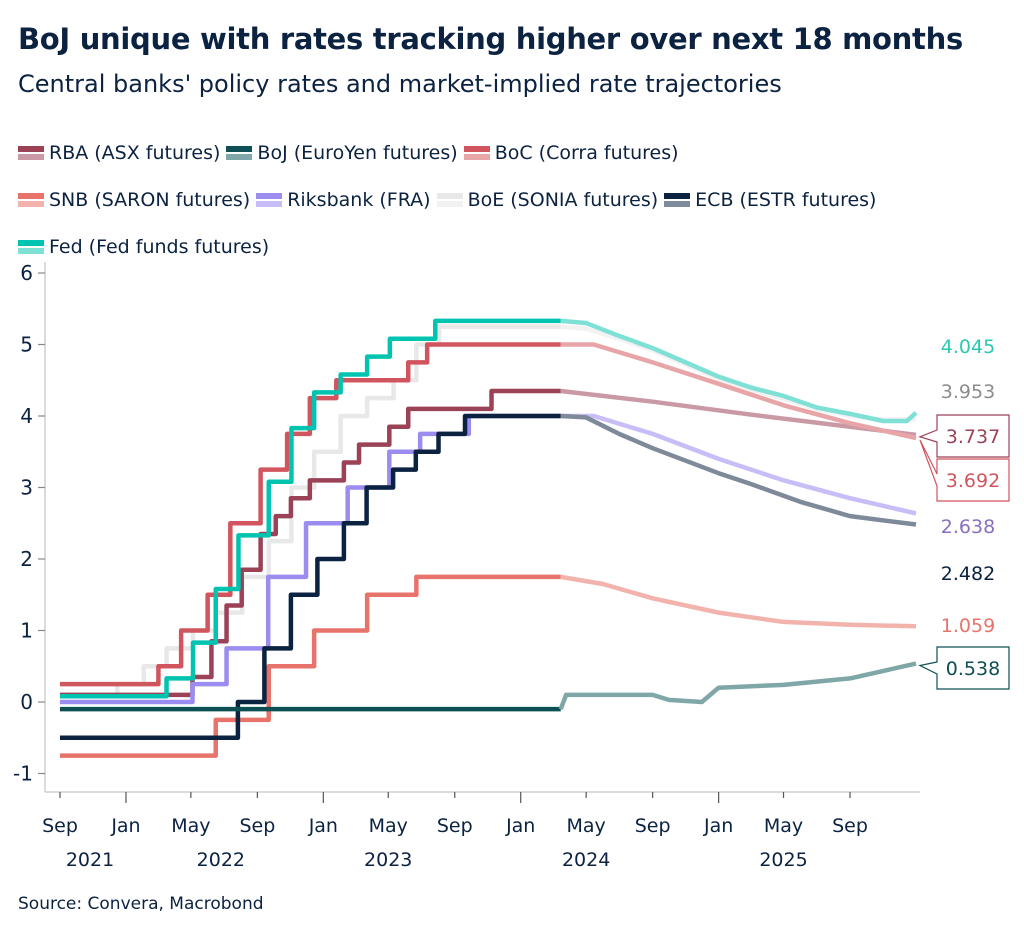  Describe the element at coordinates (737, 685) in the screenshot. I see `boj-forecast-line` at that location.